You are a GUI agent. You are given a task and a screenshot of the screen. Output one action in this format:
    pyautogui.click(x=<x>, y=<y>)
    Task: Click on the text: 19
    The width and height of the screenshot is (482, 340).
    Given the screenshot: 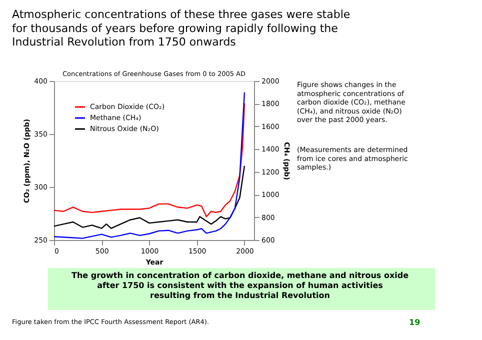 What is the action you would take?
    pyautogui.click(x=415, y=322)
    